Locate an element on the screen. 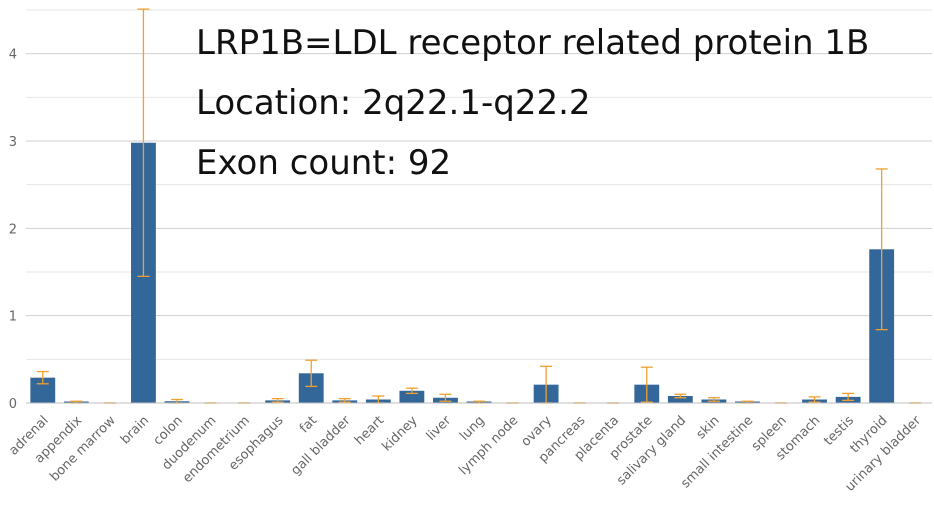 The height and width of the screenshot is (506, 934). error-bar-stomach is located at coordinates (814, 399).